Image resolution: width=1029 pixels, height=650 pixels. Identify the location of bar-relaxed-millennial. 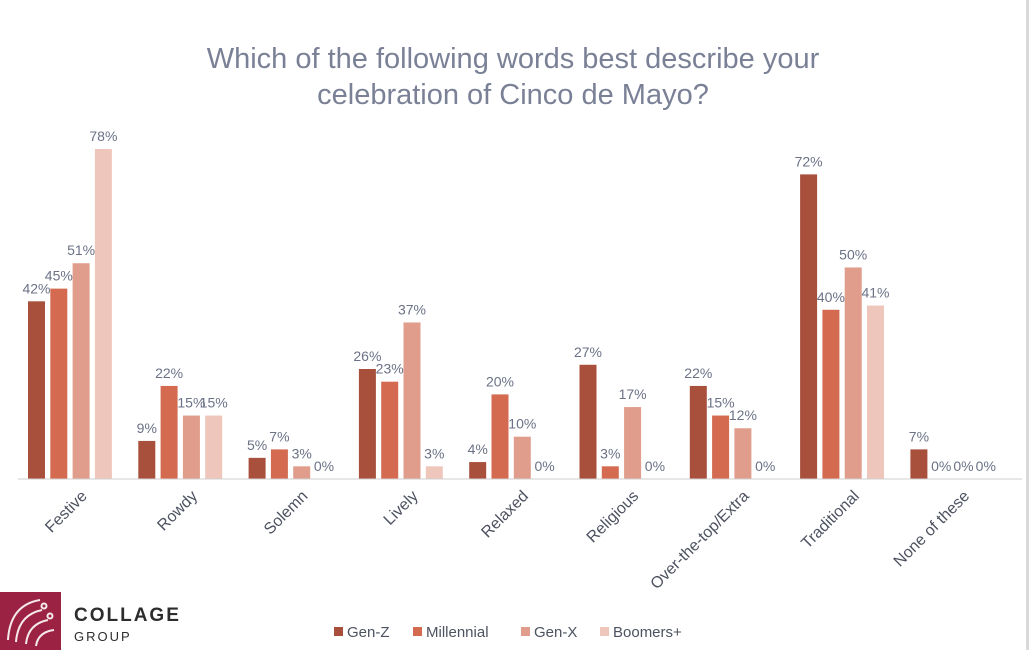
(500, 436).